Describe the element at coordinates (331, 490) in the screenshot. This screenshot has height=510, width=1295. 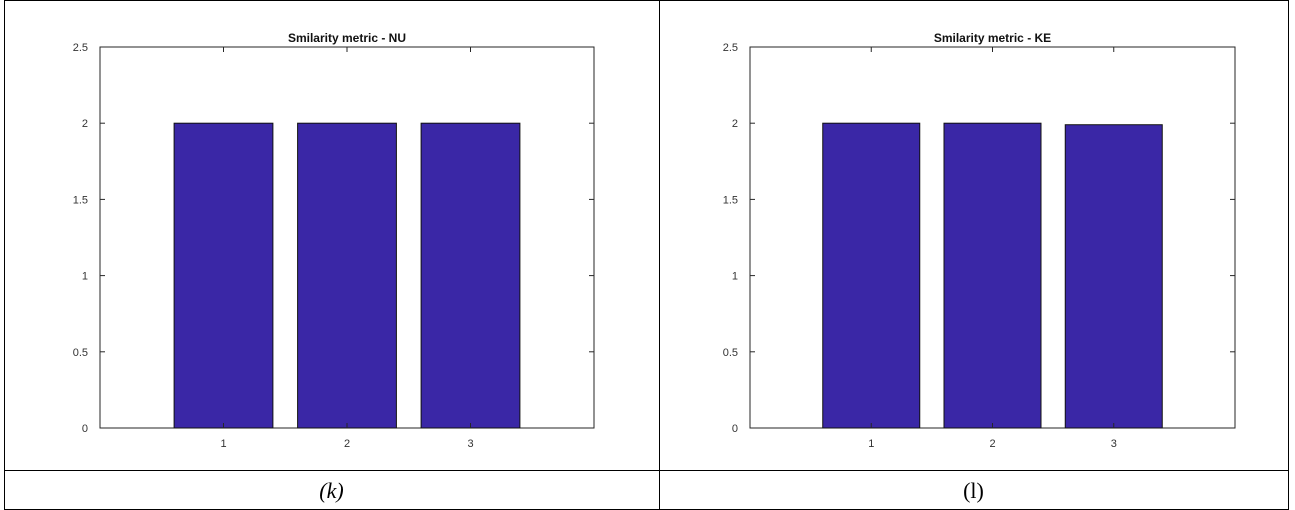
I see `caption-k: (k)` at that location.